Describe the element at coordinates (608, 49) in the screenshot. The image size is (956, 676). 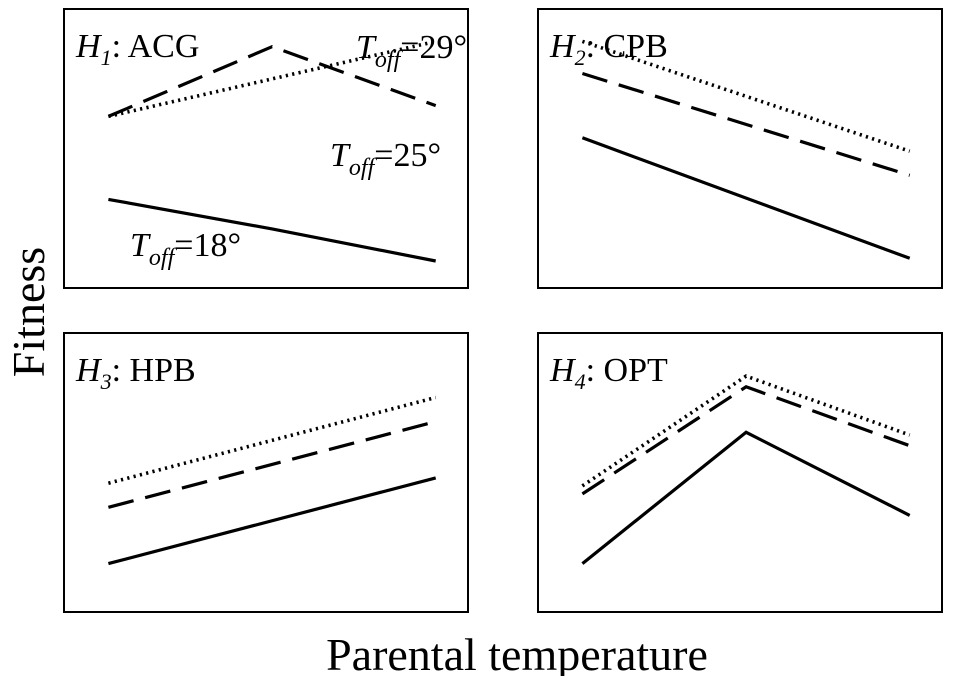
I see `panel-title: H2: CPB` at that location.